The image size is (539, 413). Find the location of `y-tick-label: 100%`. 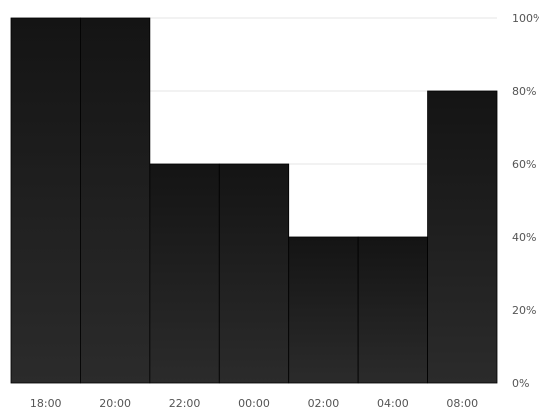

y-tick-label: 100% is located at coordinates (525, 18).